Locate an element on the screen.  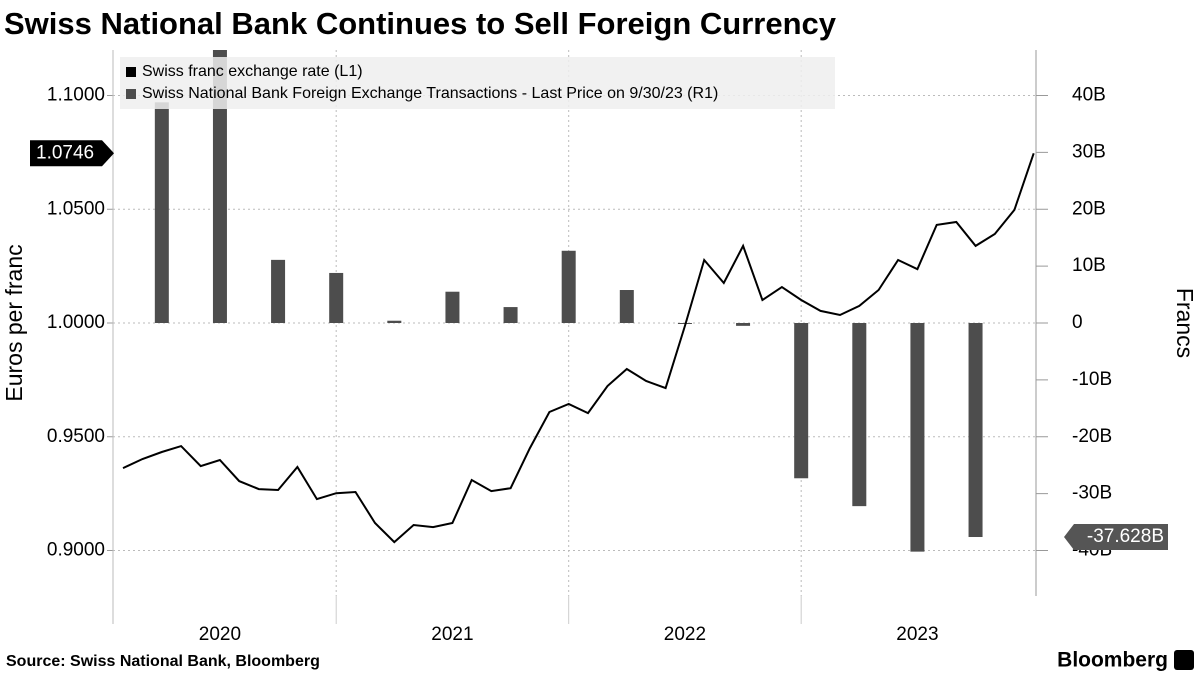
y2-tick-label: 40B is located at coordinates (1089, 95).